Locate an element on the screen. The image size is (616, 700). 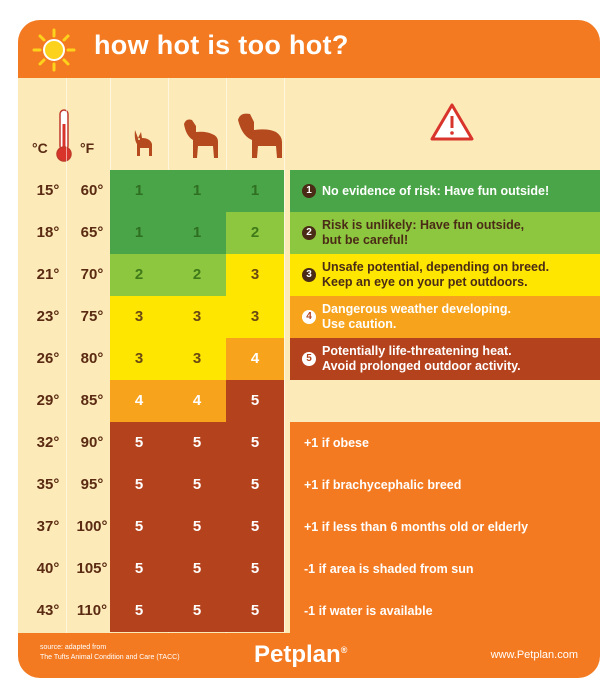
risk-level-text: Dangerous weather developing. is located at coordinates (416, 309).